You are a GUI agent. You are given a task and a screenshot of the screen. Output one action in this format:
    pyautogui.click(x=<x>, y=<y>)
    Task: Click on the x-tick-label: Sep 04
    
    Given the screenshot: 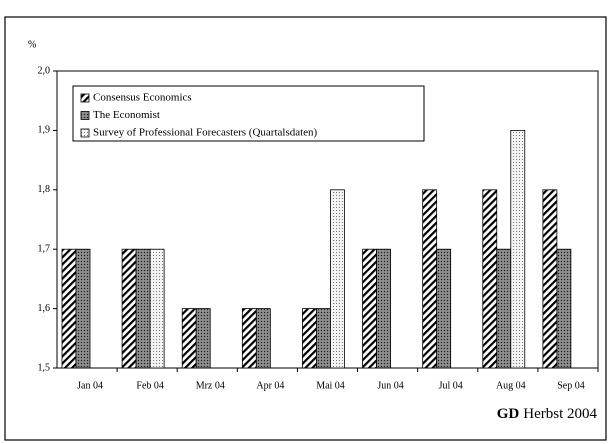 What is the action you would take?
    pyautogui.click(x=571, y=385)
    